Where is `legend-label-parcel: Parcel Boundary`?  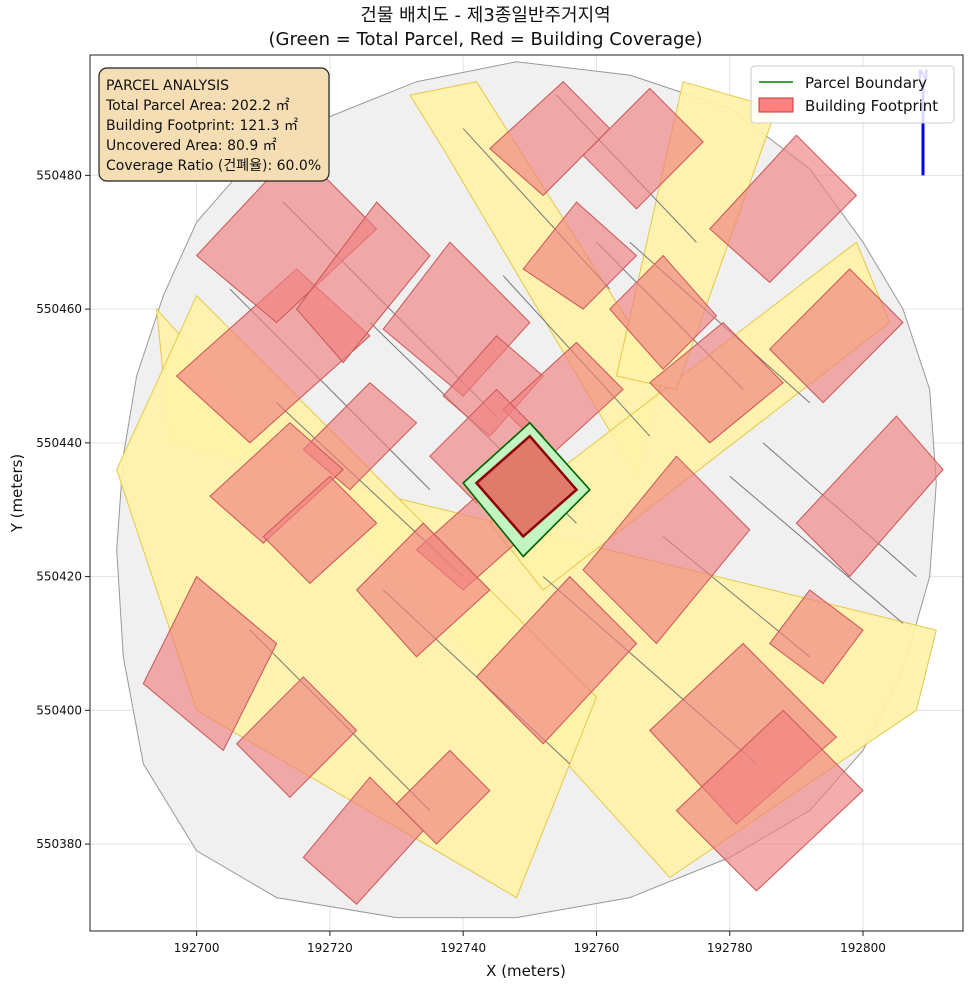
legend-label-parcel: Parcel Boundary is located at coordinates (866, 83).